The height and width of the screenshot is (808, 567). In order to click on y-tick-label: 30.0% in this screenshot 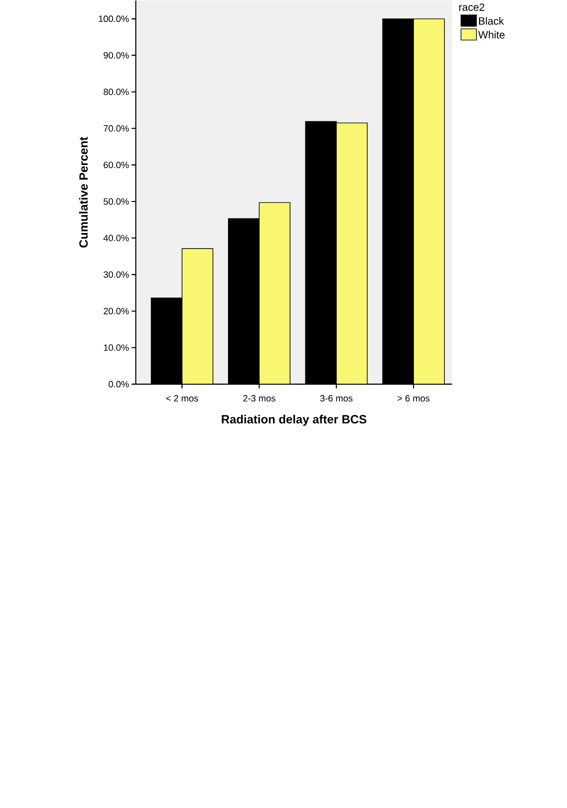, I will do `click(116, 274)`.